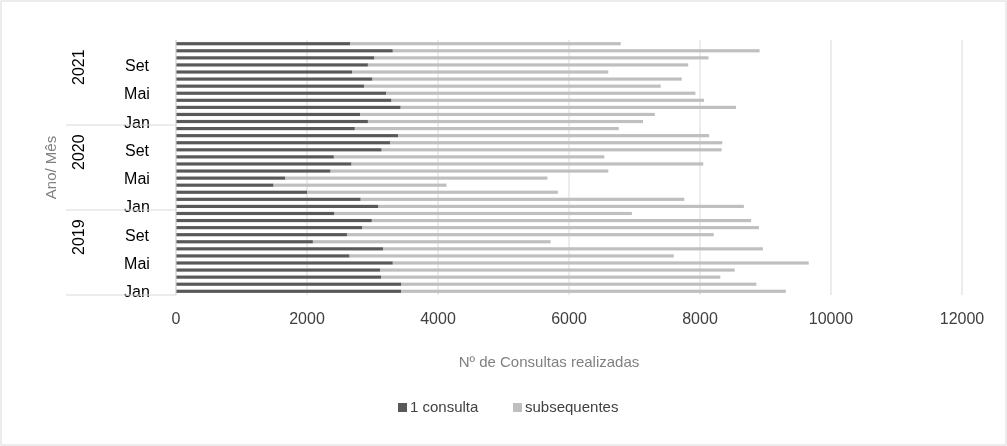 The width and height of the screenshot is (1007, 446). What do you see at coordinates (176, 318) in the screenshot?
I see `x-tick-label: 0` at bounding box center [176, 318].